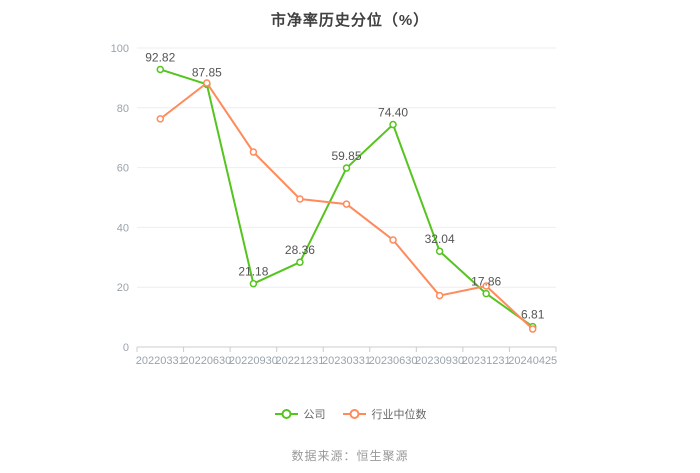 This screenshot has width=700, height=473. Describe the element at coordinates (439, 361) in the screenshot. I see `x-axis-tick-label: 20230930` at that location.